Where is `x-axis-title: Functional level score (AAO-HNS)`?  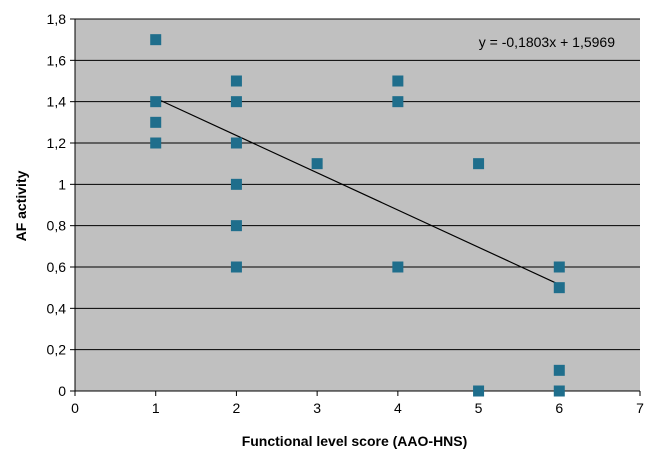
x-axis-title: Functional level score (AAO-HNS) is located at coordinates (355, 441).